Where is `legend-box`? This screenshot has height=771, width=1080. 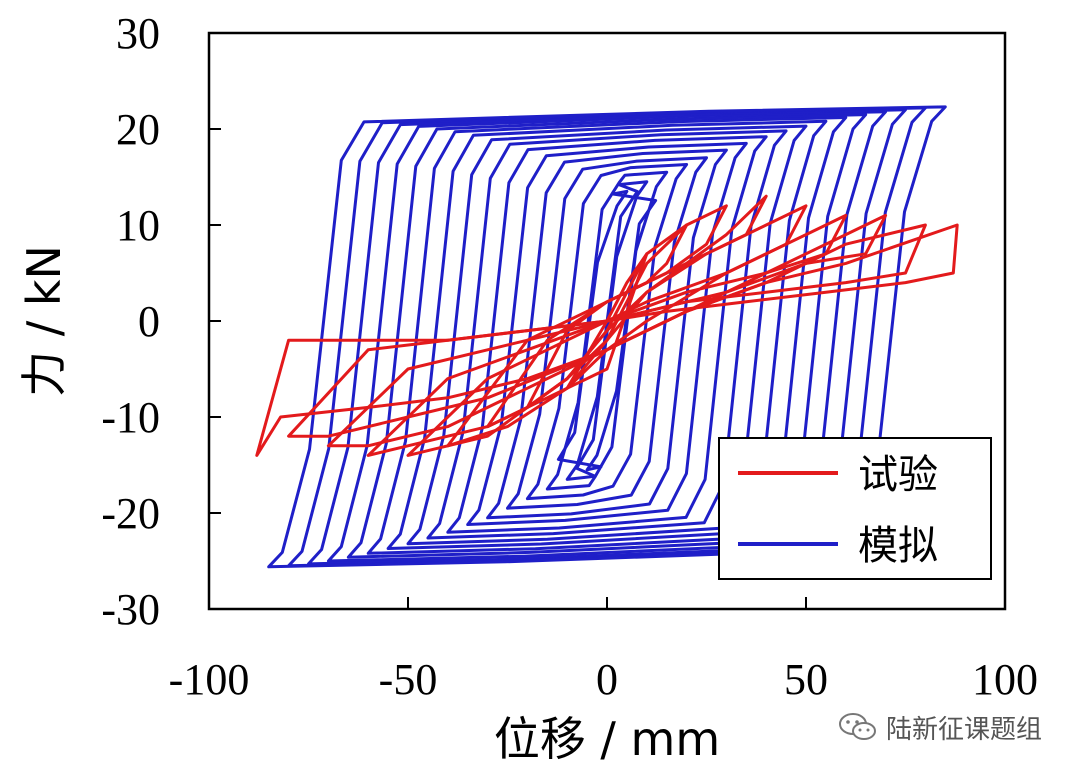
legend-box is located at coordinates (855, 508).